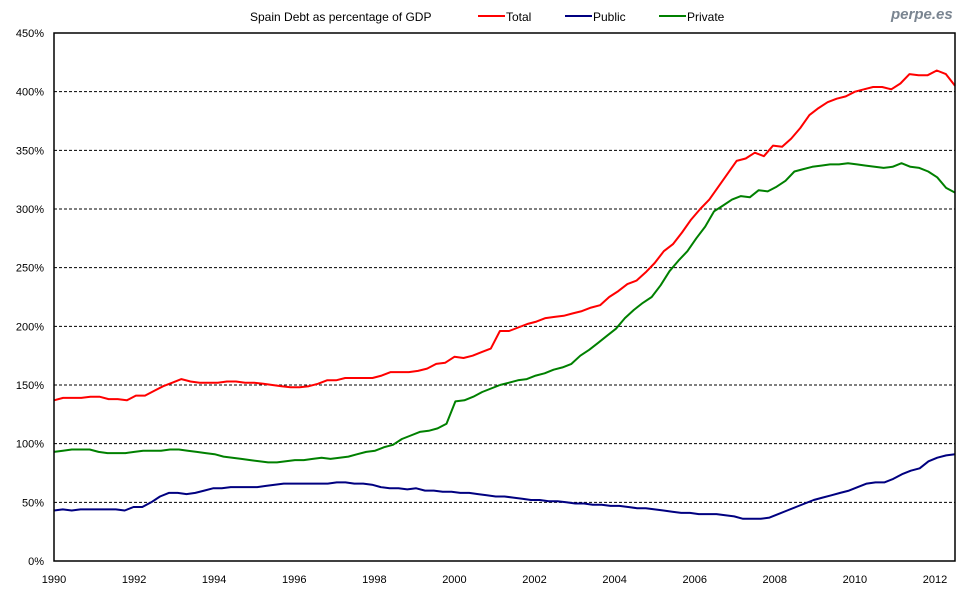 This screenshot has width=980, height=600. Describe the element at coordinates (518, 17) in the screenshot. I see `legend-label-total: Total` at that location.